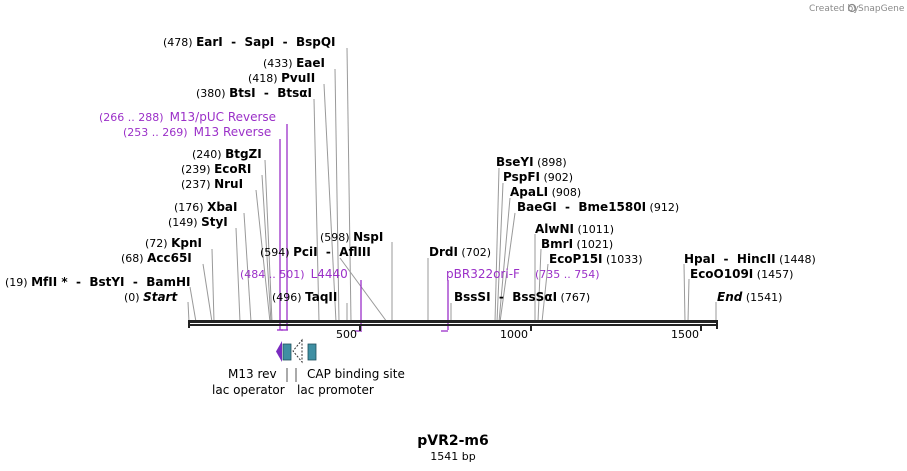 The image size is (907, 471). What do you see at coordinates (133, 297) in the screenshot?
I see `site-text-start-0: (0)` at bounding box center [133, 297].